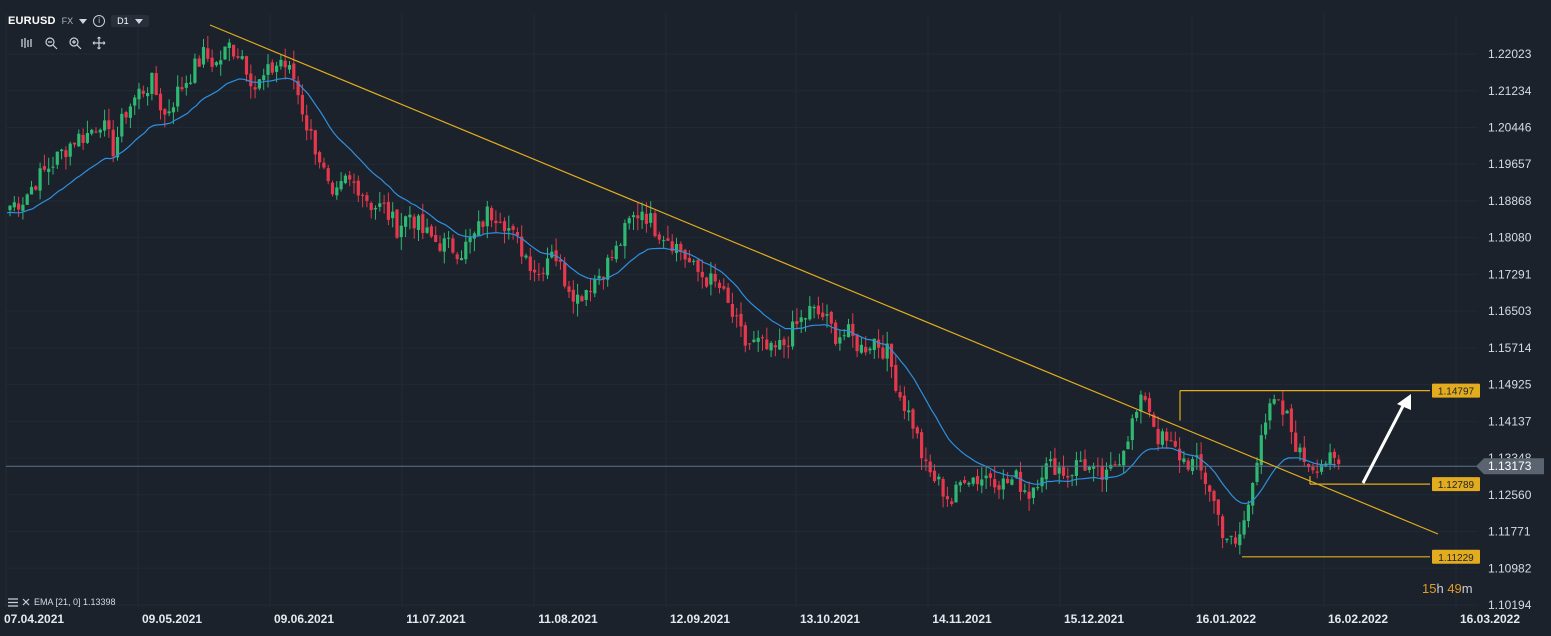 The width and height of the screenshot is (1551, 636). Describe the element at coordinates (27, 43) in the screenshot. I see `chart-type-icon` at that location.